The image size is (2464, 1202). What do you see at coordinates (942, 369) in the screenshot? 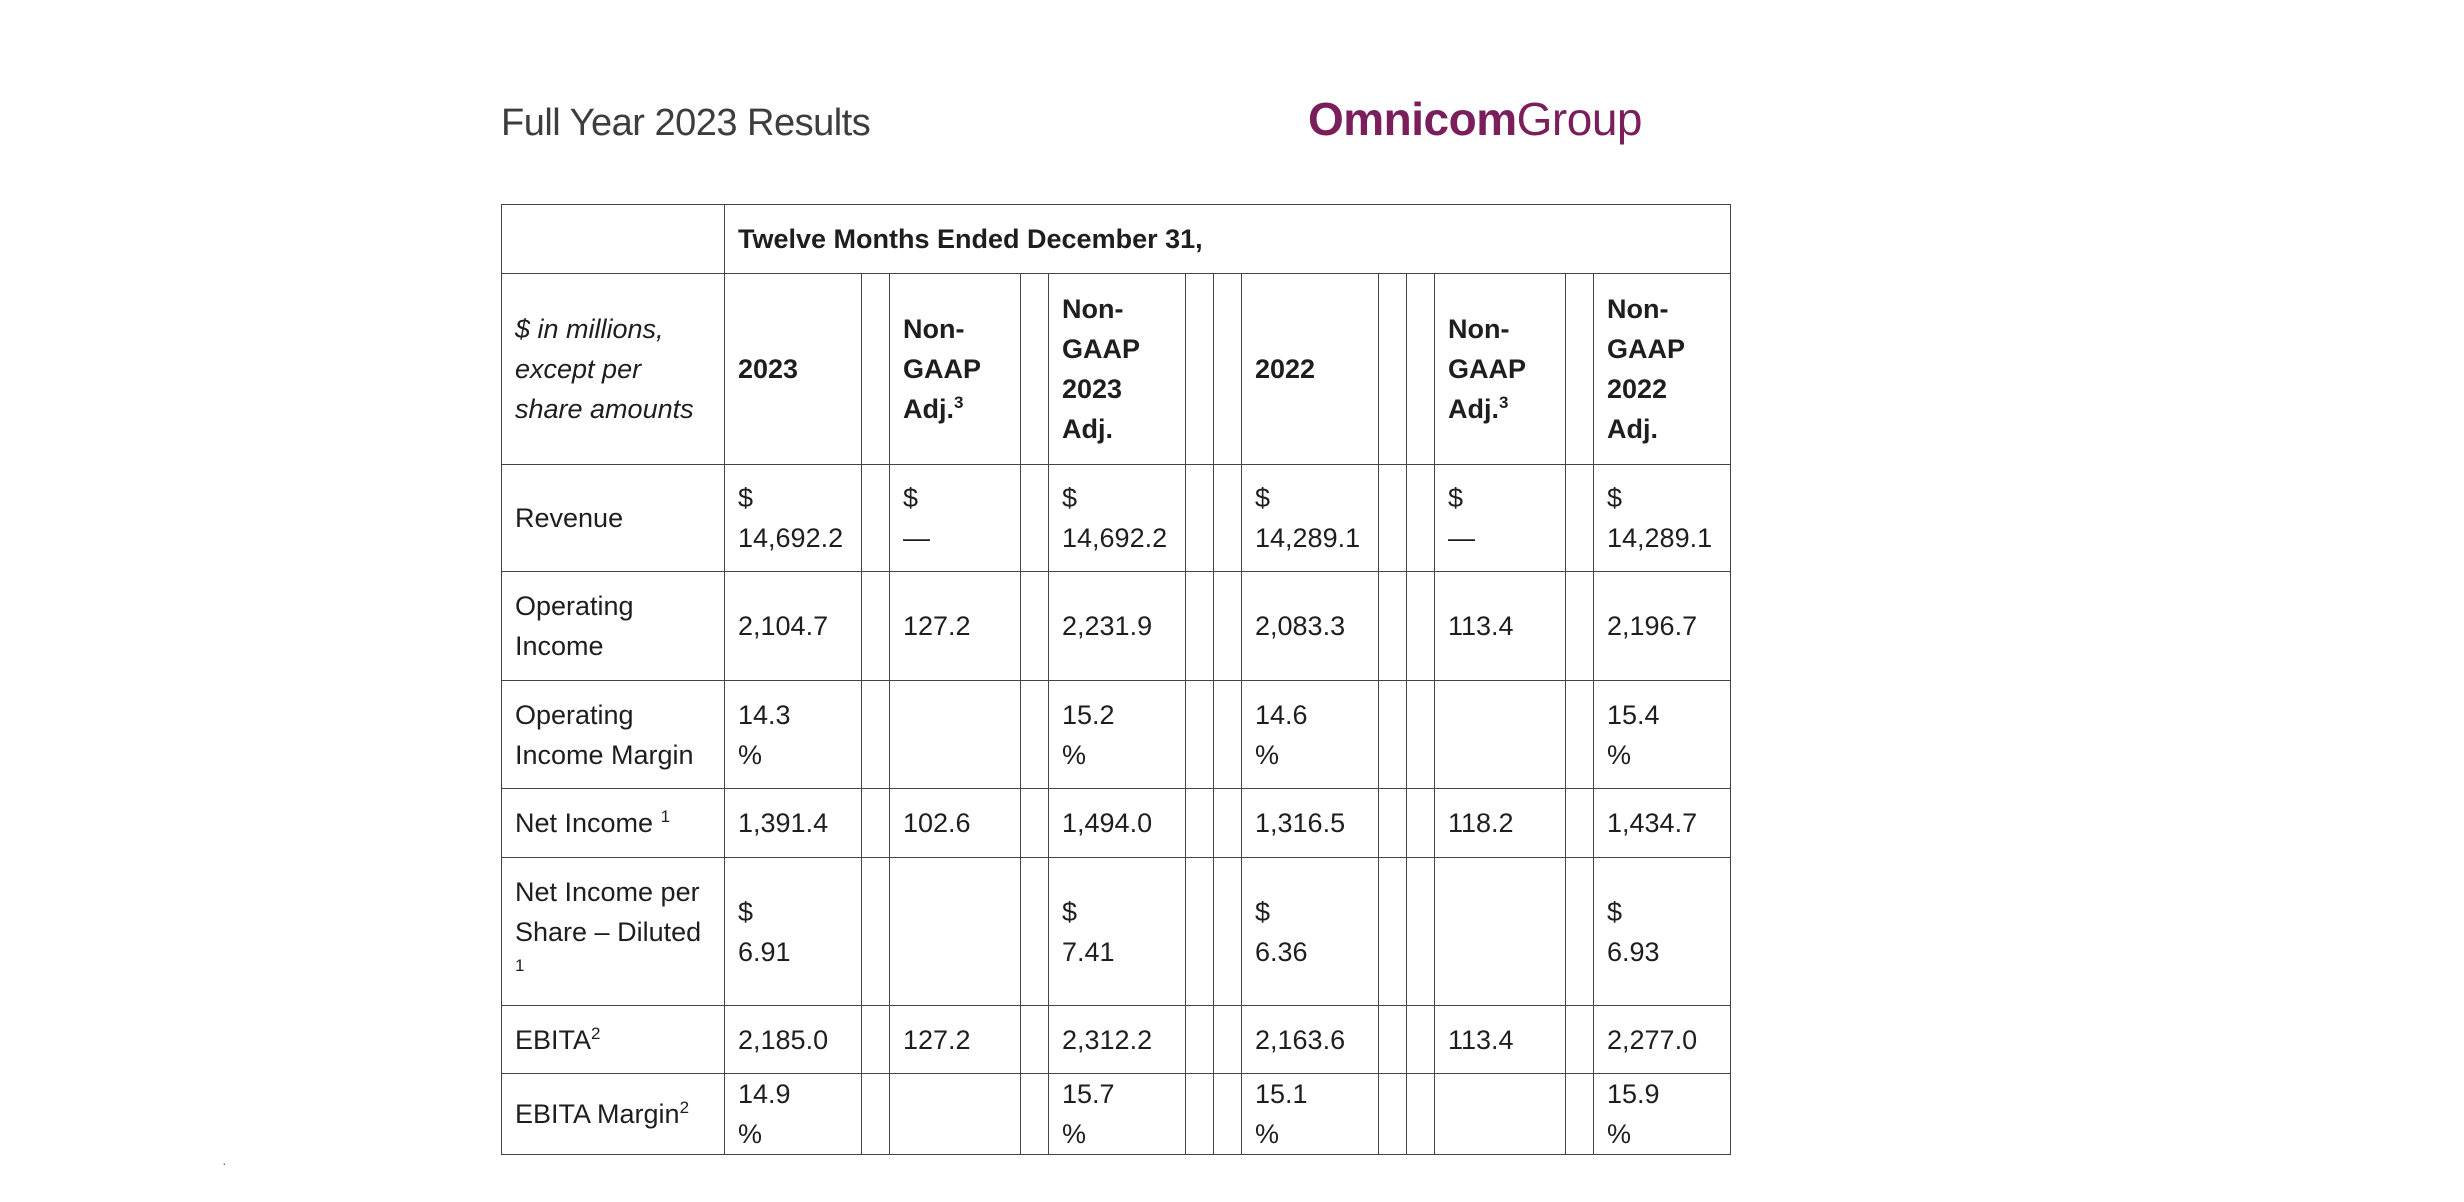
I see `col-header-adj-2023-text: Non-GAAP Adj.` at bounding box center [942, 369].